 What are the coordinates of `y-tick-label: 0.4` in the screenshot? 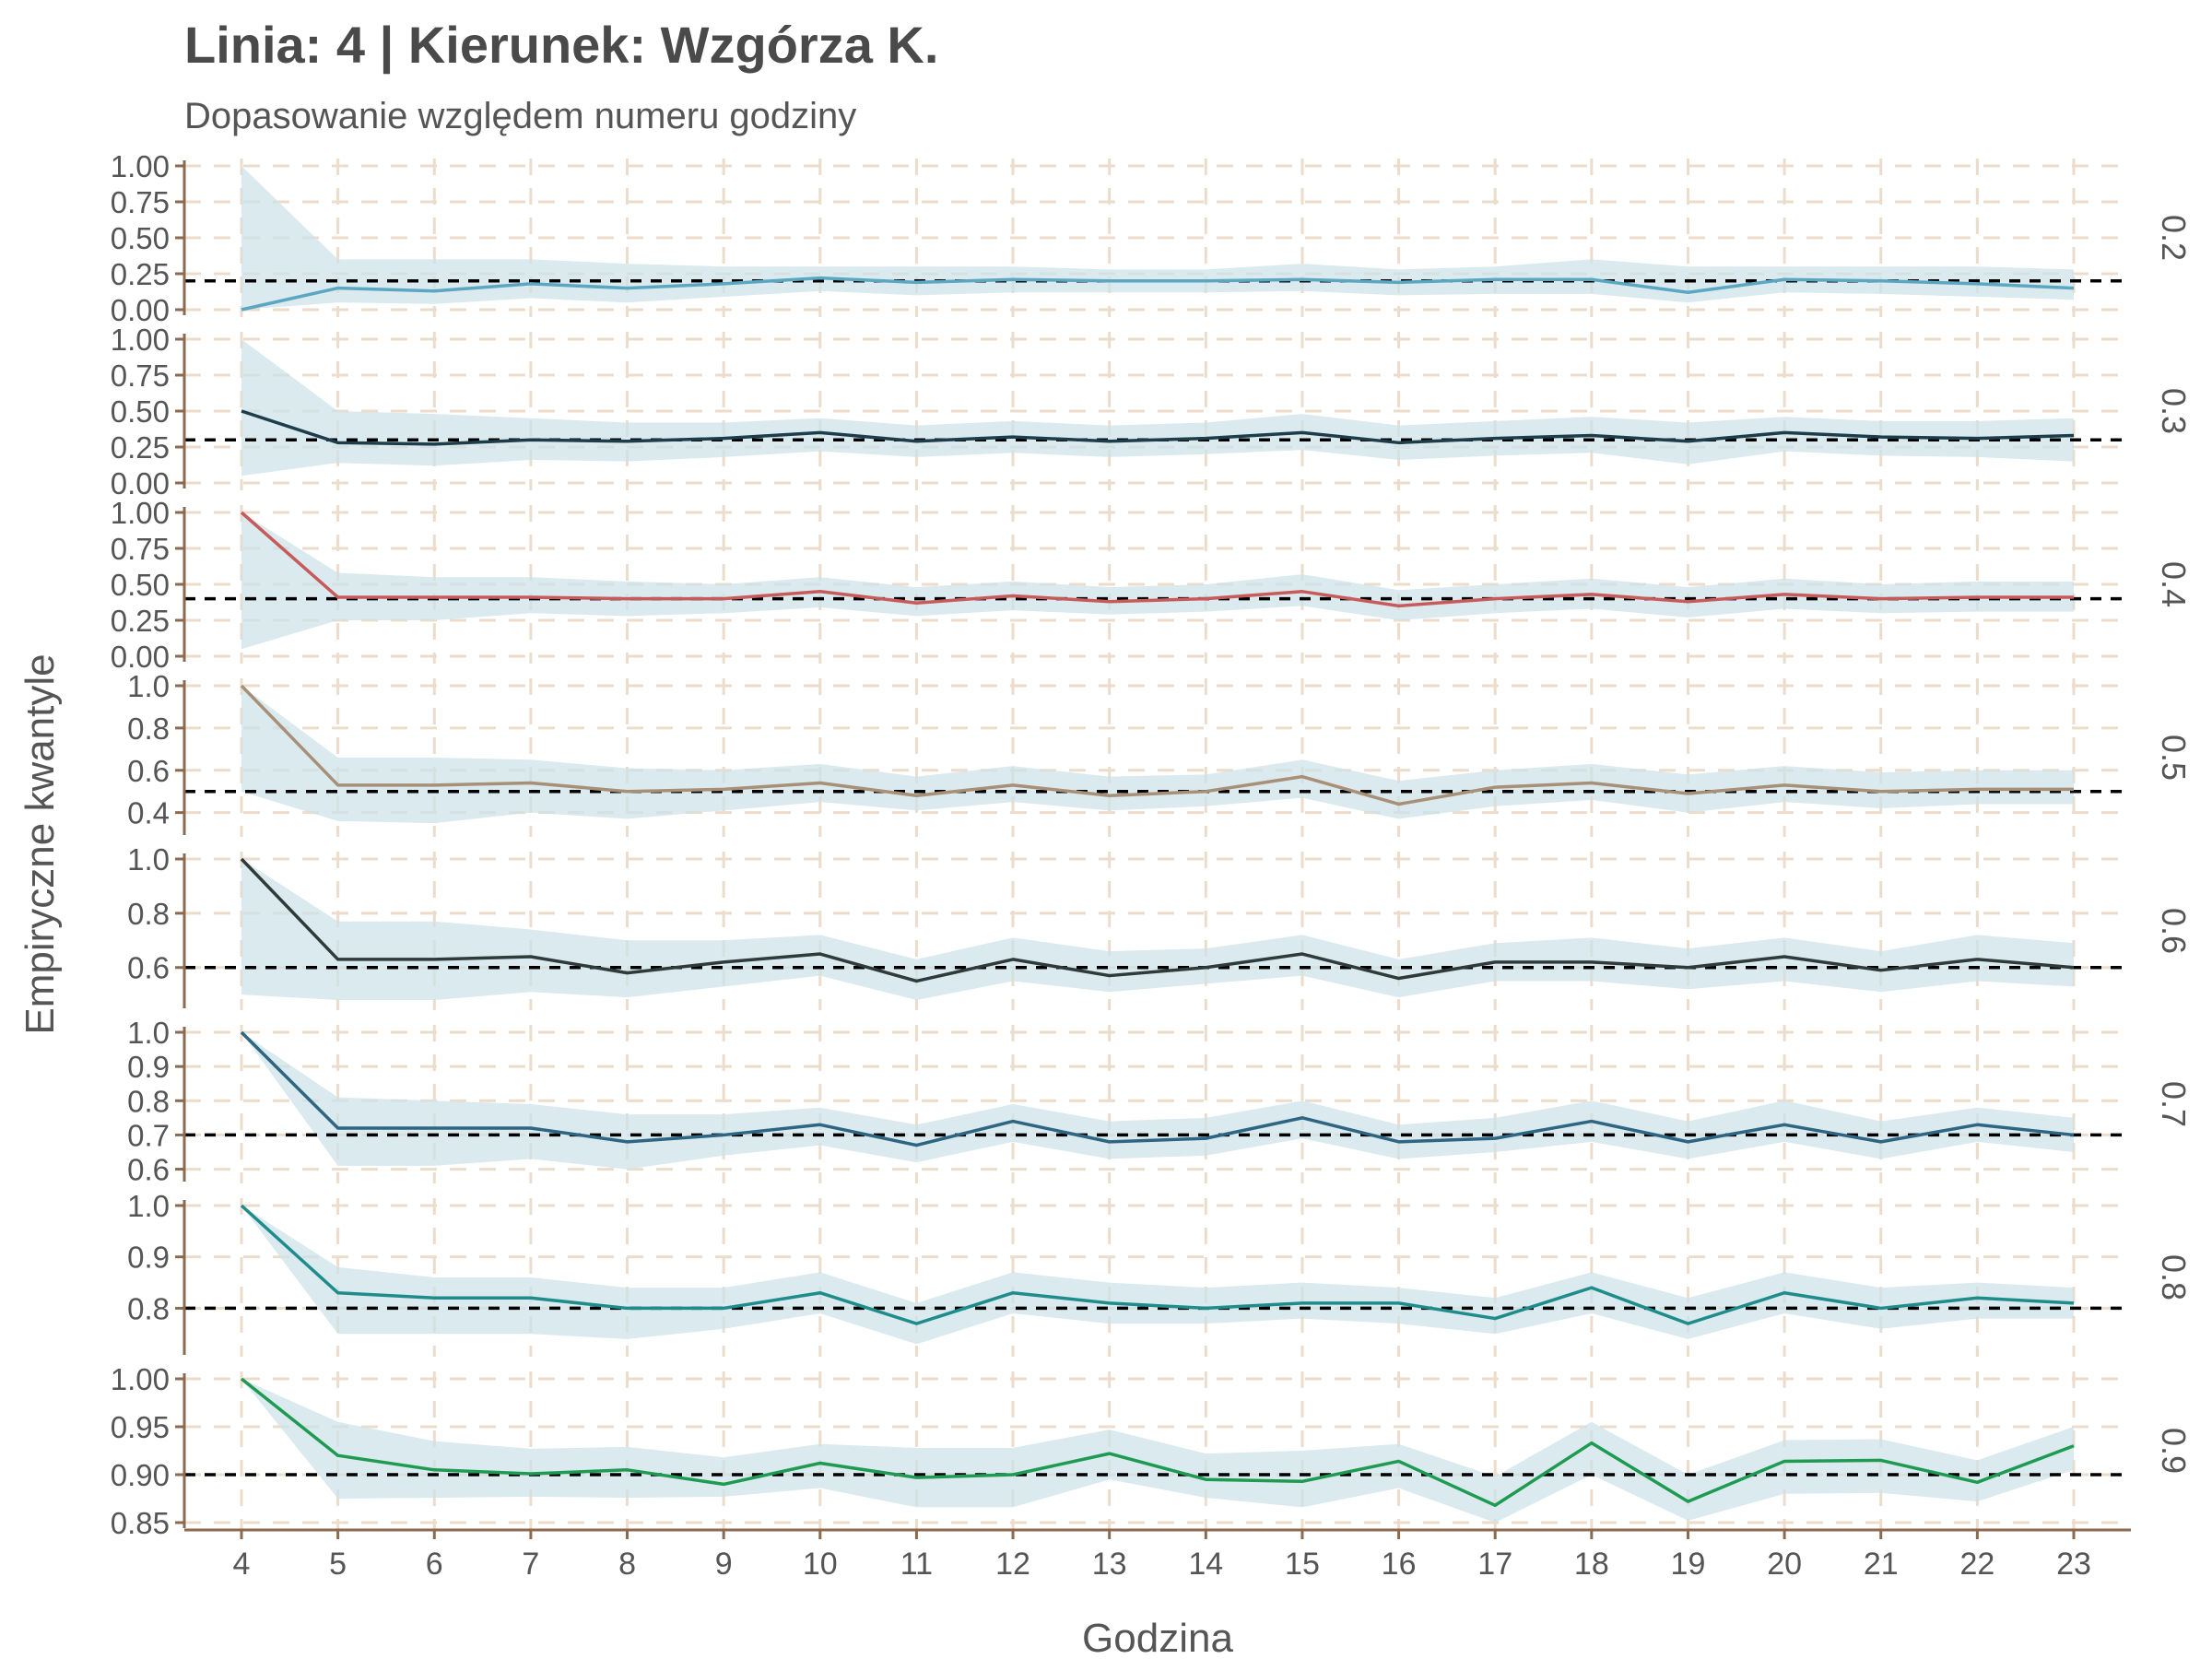 It's located at (148, 813).